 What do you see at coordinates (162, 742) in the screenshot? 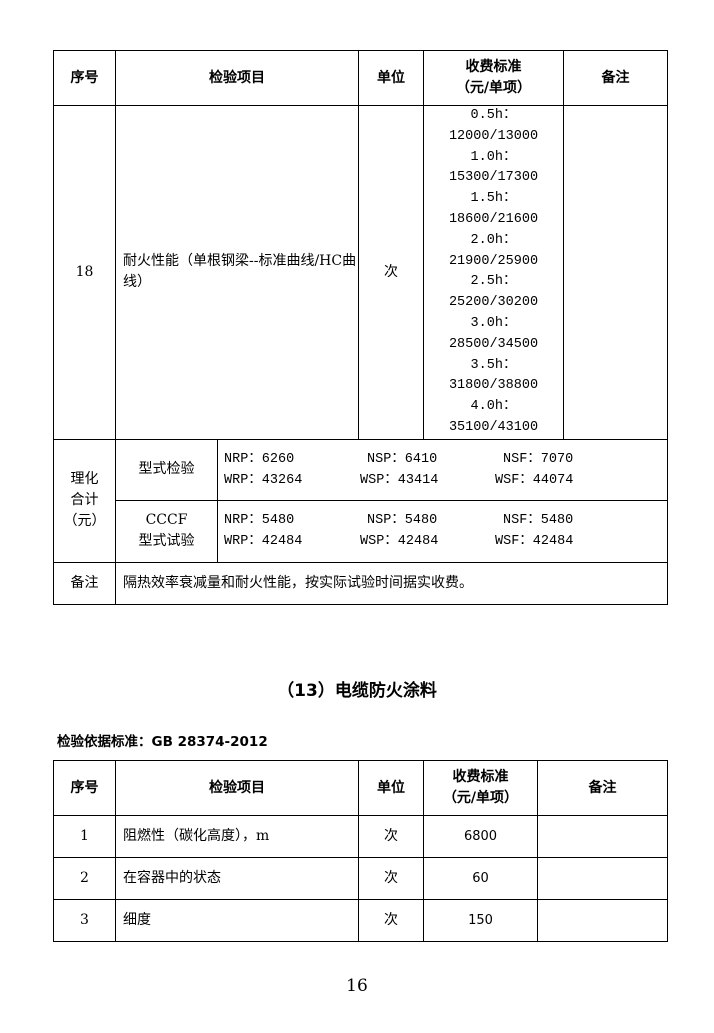
I see `inspection-standard: 检验依据标准：GB 28374-2012` at bounding box center [162, 742].